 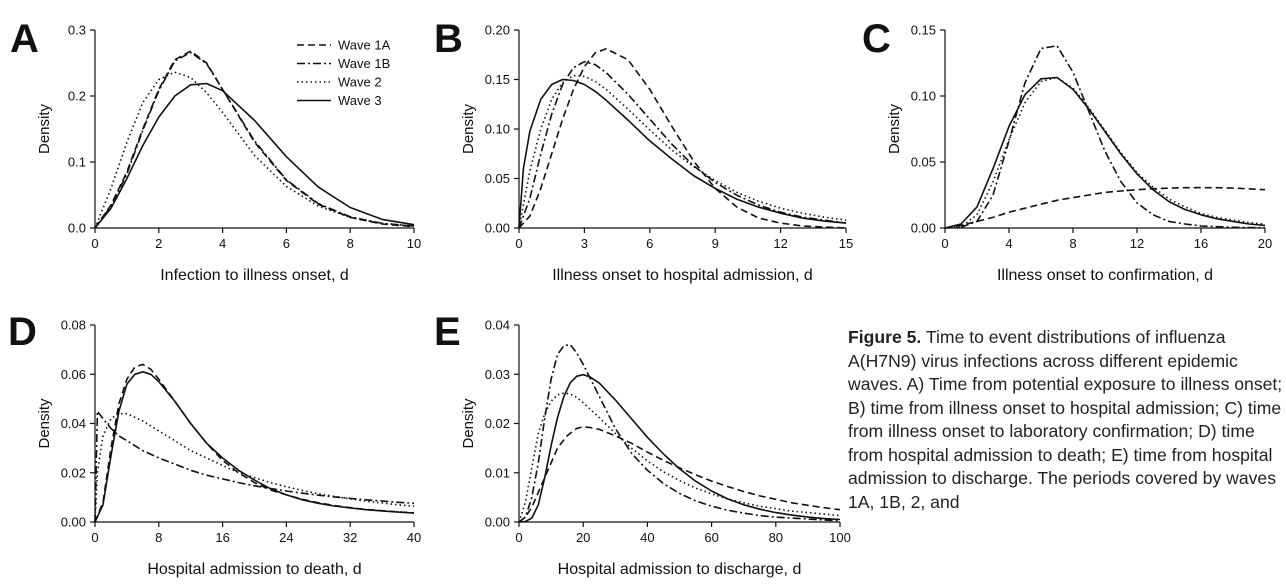 What do you see at coordinates (1137, 243) in the screenshot?
I see `panel-c-x-tick-label: 12` at bounding box center [1137, 243].